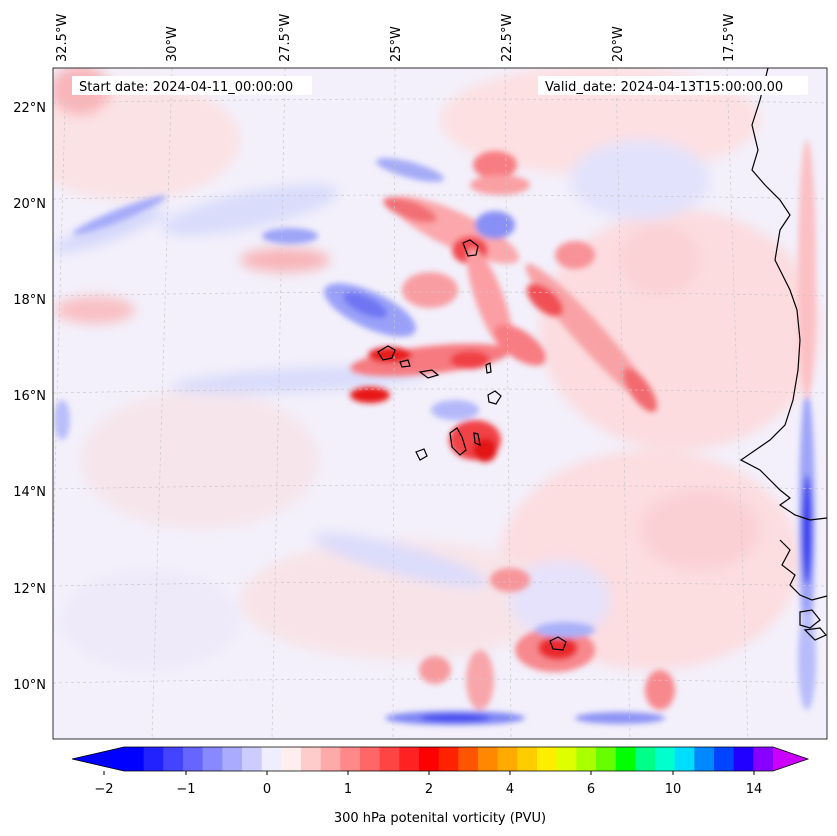 The width and height of the screenshot is (837, 836). Describe the element at coordinates (618, 44) in the screenshot. I see `lon-label: 20°W` at that location.